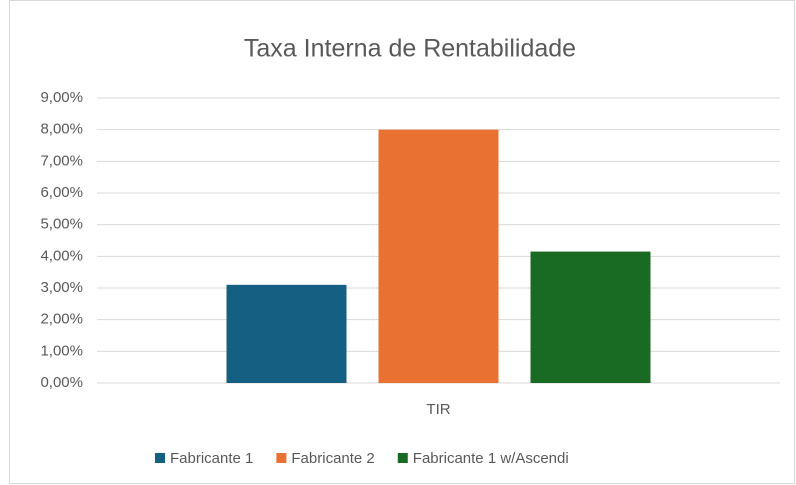 The image size is (796, 485). What do you see at coordinates (211, 458) in the screenshot?
I see `legend-label: Fabricante 1` at bounding box center [211, 458].